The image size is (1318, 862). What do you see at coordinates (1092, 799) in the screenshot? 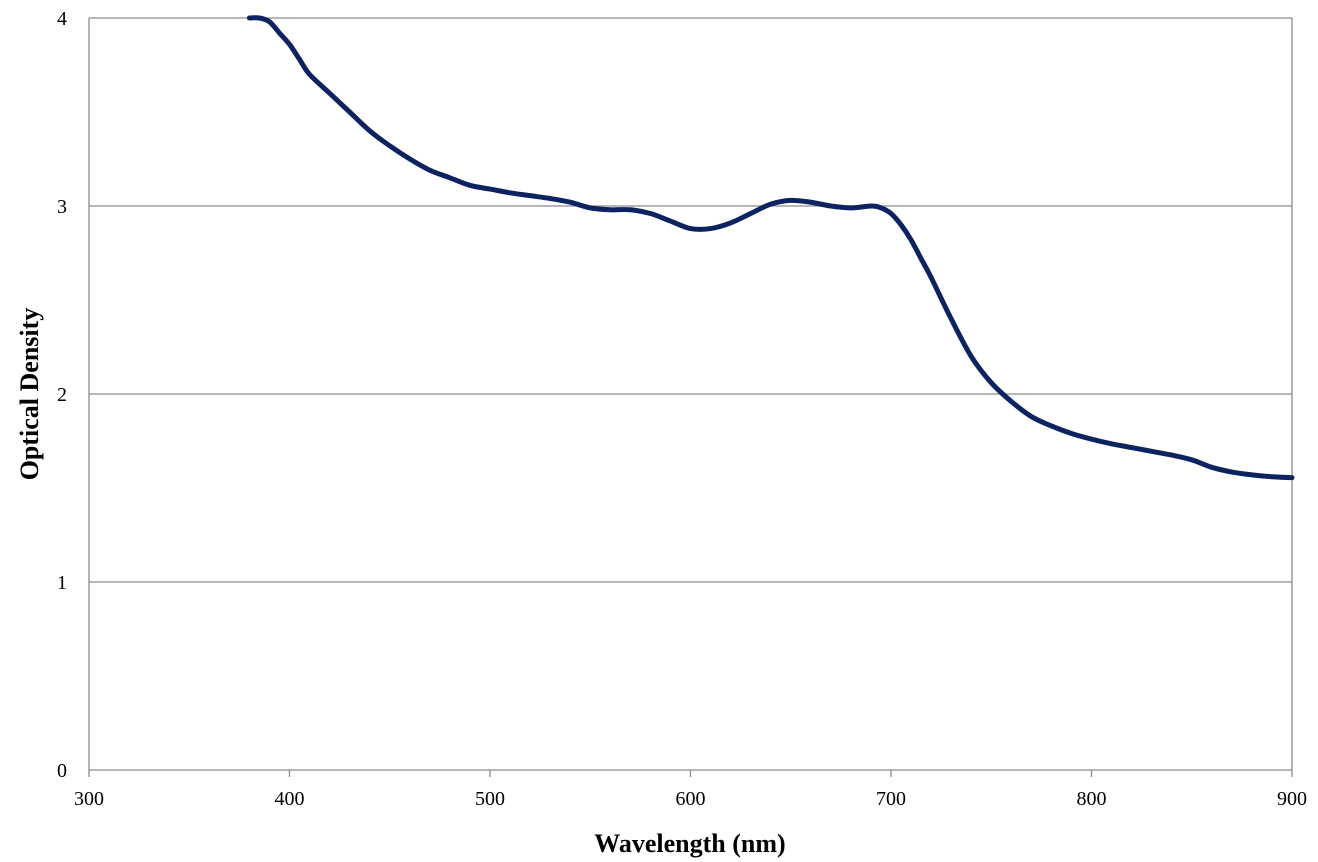
I see `x-tick-label: 800` at bounding box center [1092, 799].